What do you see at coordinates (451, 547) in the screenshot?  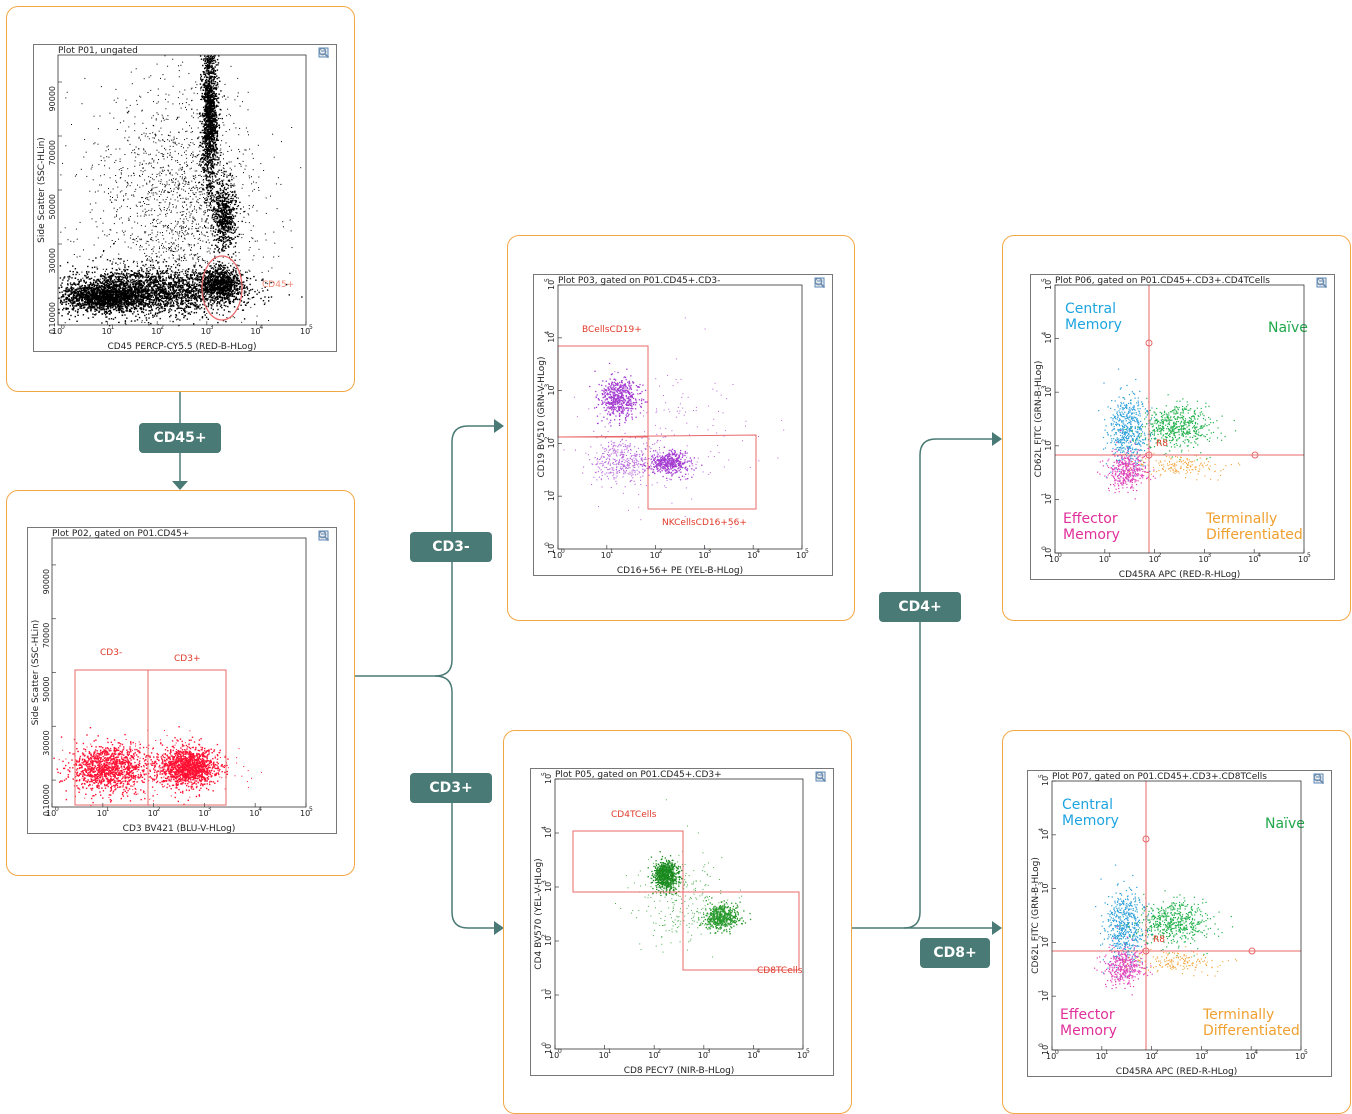 I see `badge-cd3neg: CD3-` at bounding box center [451, 547].